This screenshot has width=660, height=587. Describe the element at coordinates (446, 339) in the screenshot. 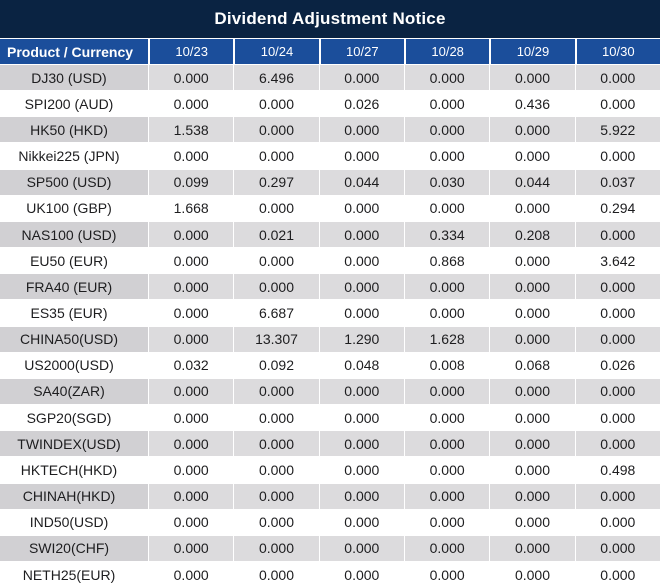

I see `value-cell: 1.628` at that location.